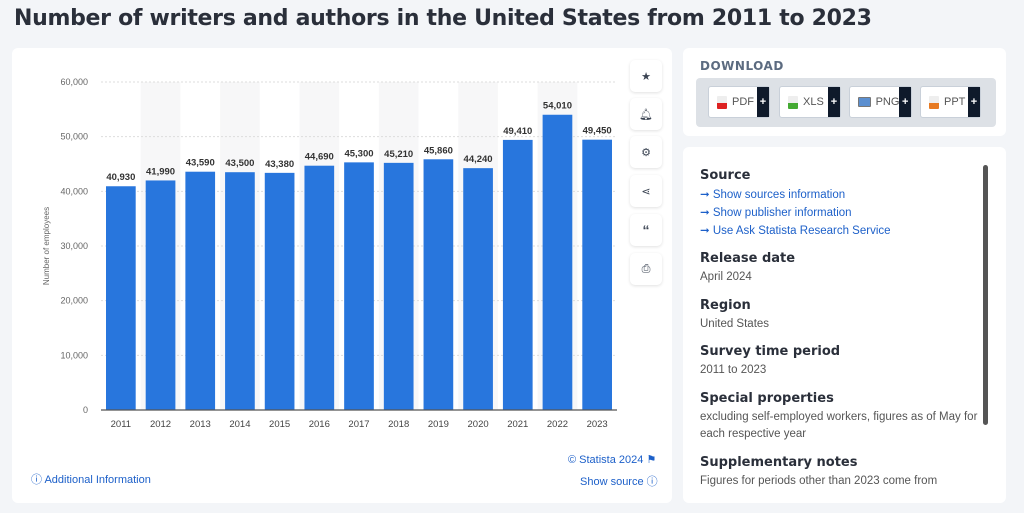 The height and width of the screenshot is (513, 1024). What do you see at coordinates (646, 269) in the screenshot?
I see `print-icon: ⎙` at bounding box center [646, 269].